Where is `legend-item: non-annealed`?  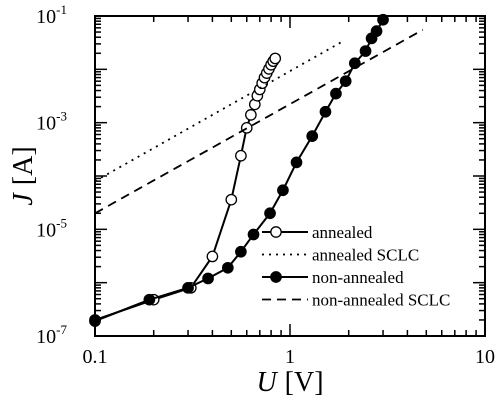 legend-item: non-annealed is located at coordinates (333, 277).